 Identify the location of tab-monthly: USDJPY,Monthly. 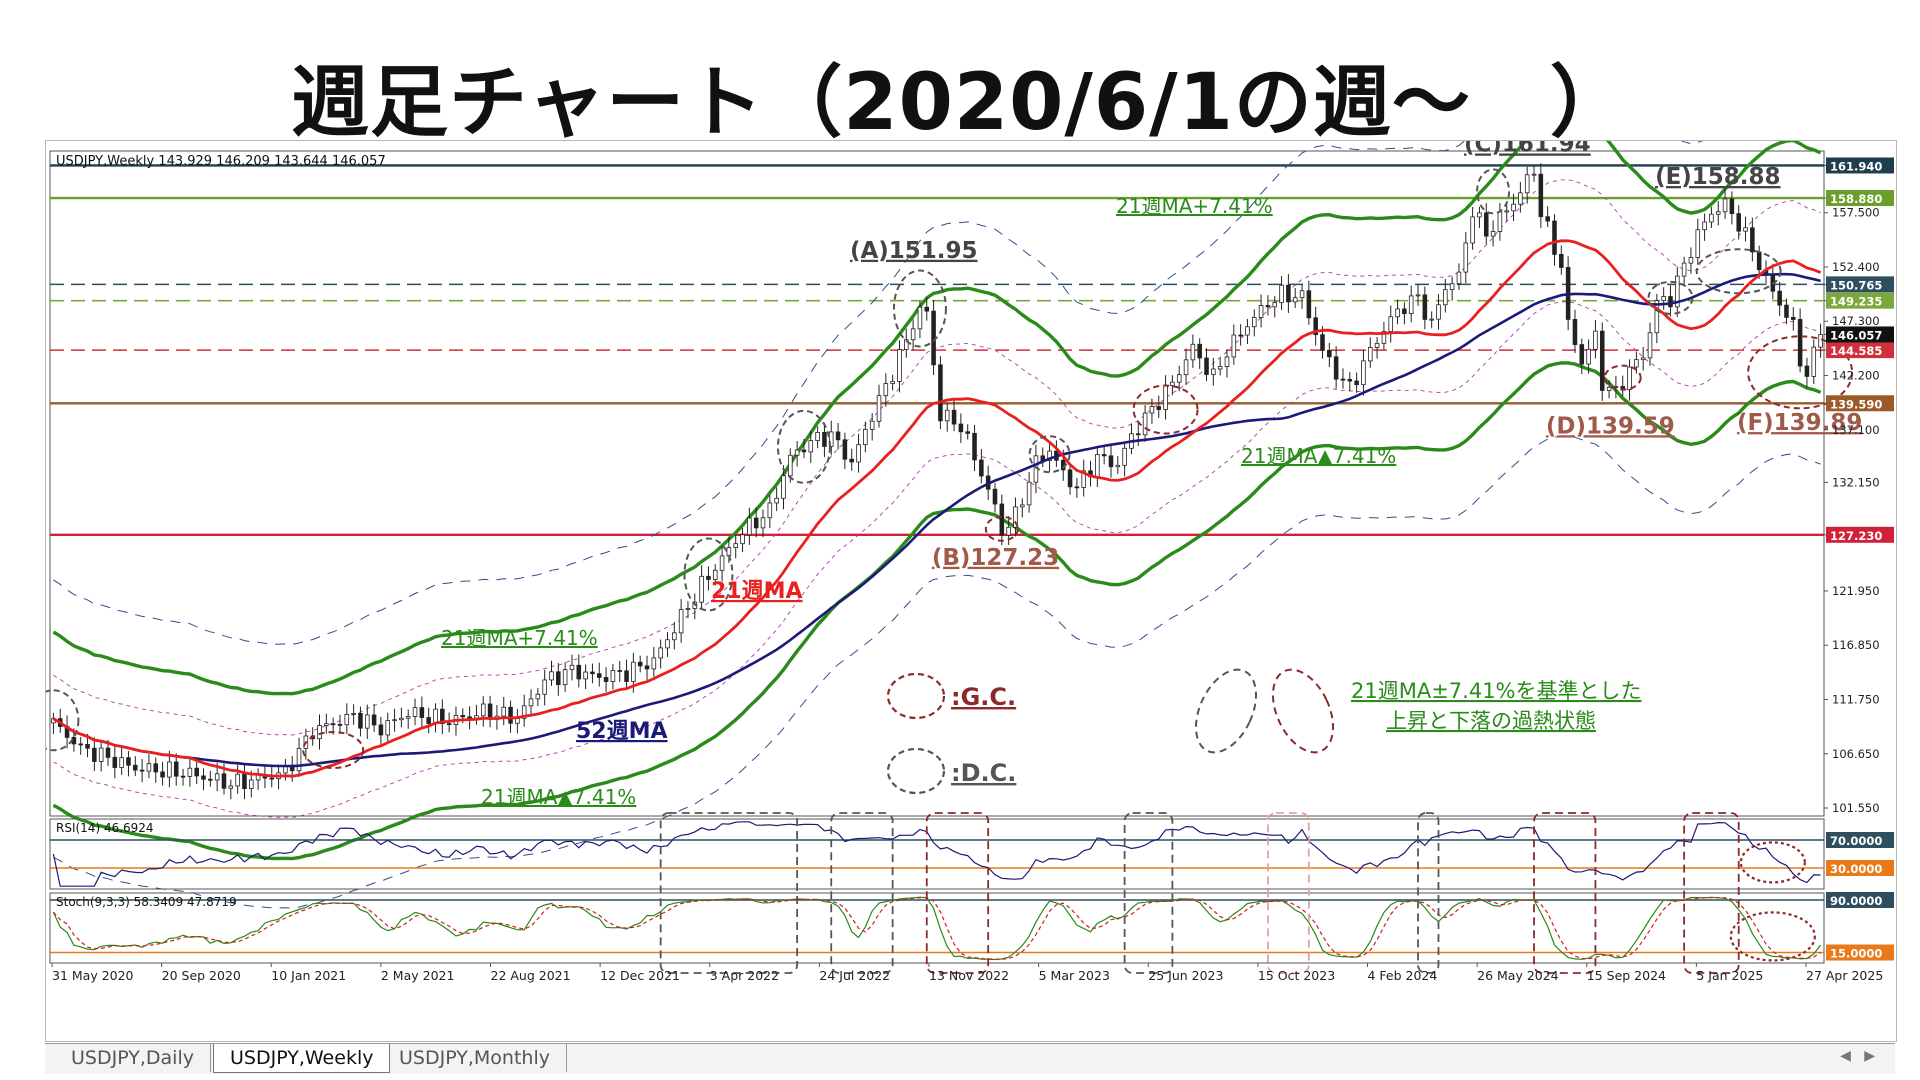
(475, 1058).